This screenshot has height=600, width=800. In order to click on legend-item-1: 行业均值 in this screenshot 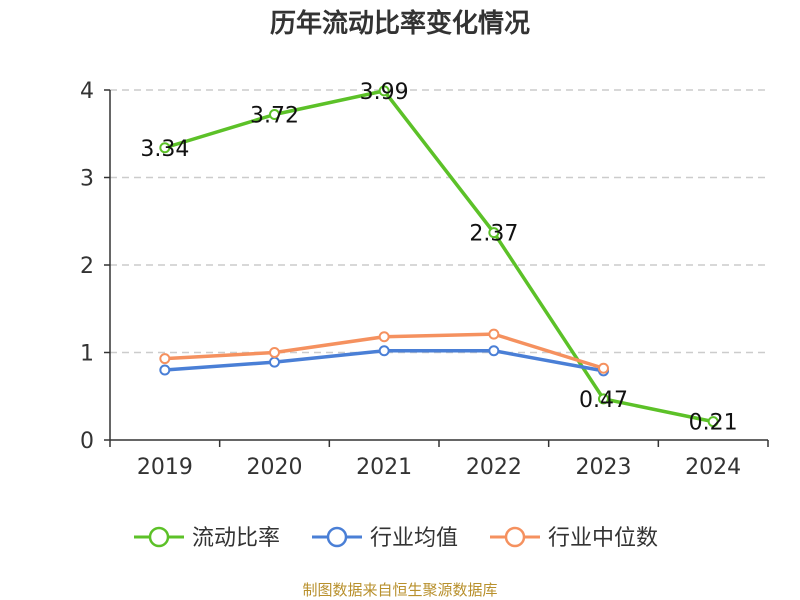, I will do `click(385, 538)`.